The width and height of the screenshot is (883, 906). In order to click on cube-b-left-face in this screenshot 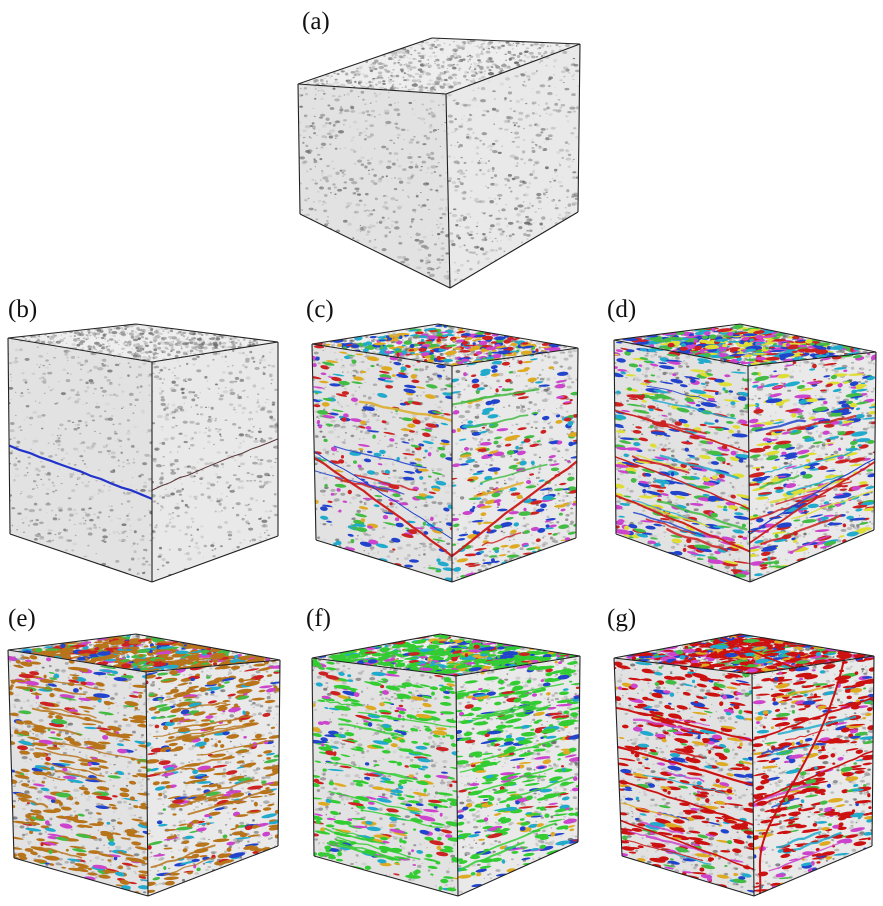, I will do `click(80, 460)`.